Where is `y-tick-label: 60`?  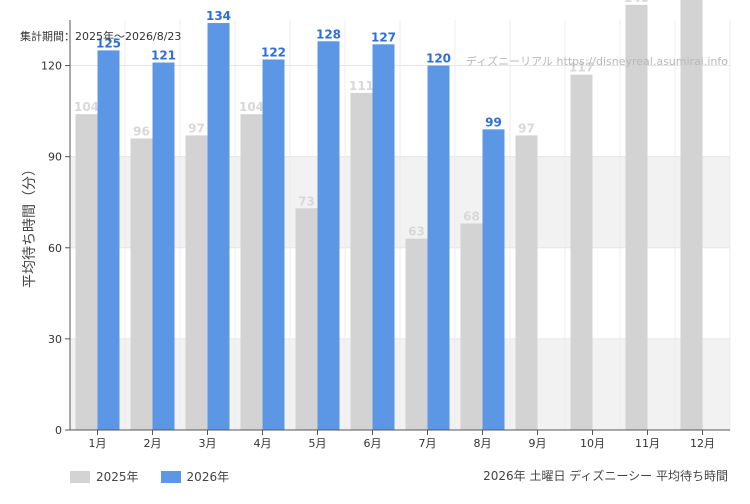
y-tick-label: 60 is located at coordinates (55, 248).